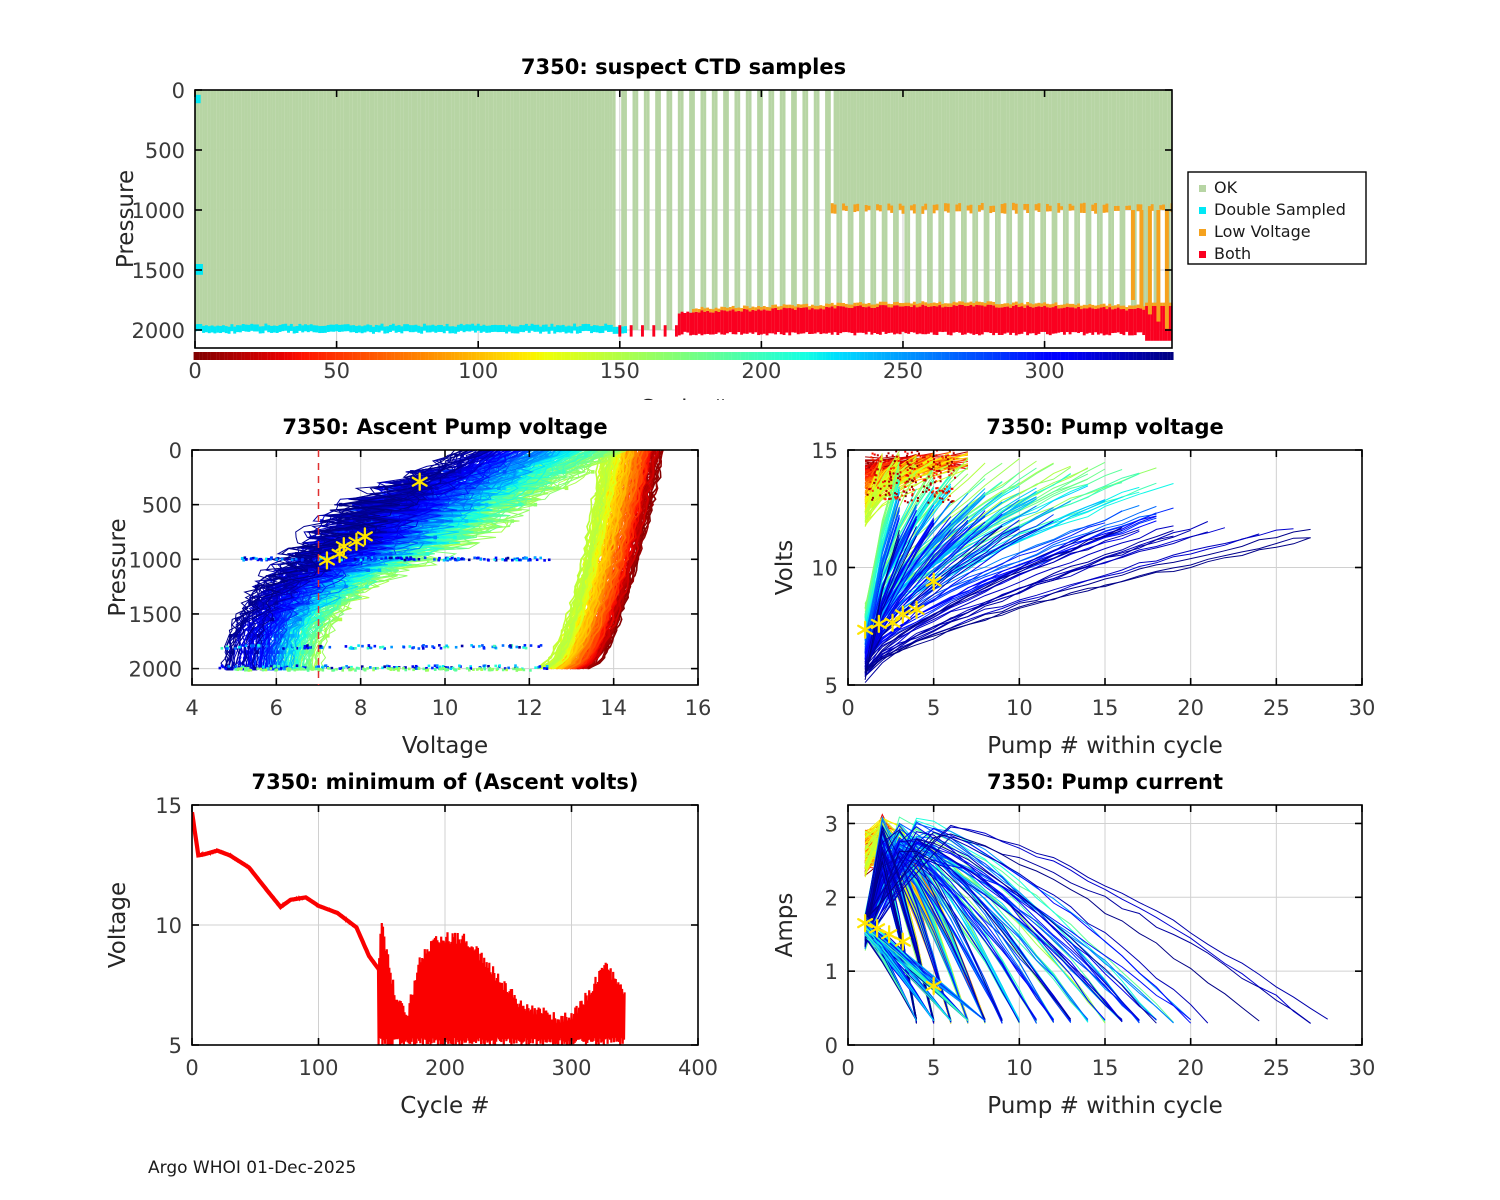  I want to click on svg-text: 7350: Pump voltage, so click(1105, 427).